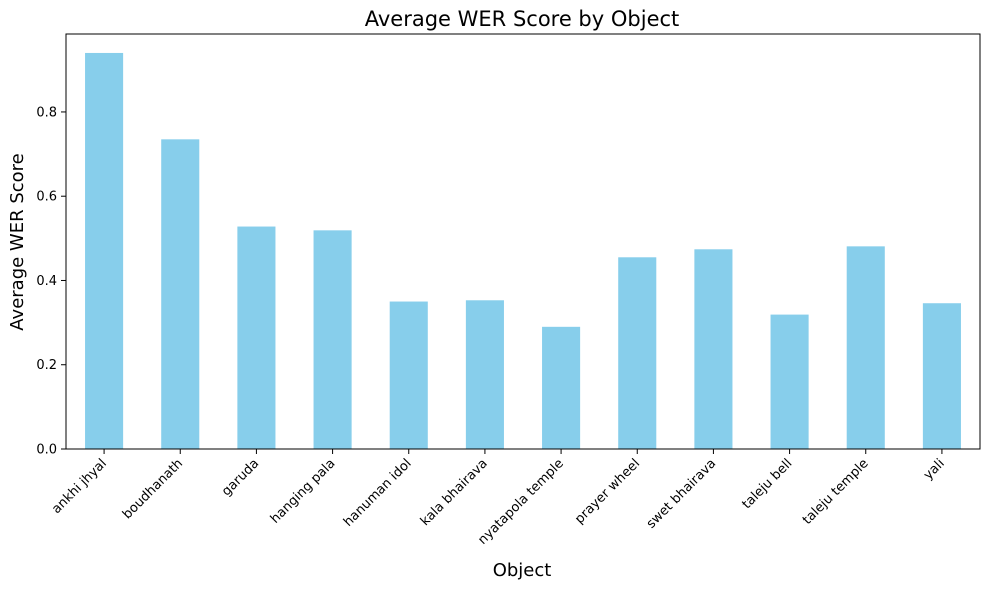  I want to click on y-axis-label: Average WER Score, so click(17, 241).